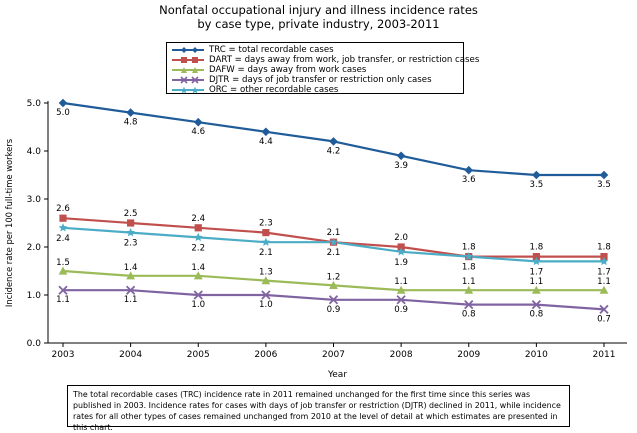 The height and width of the screenshot is (433, 637). What do you see at coordinates (131, 214) in the screenshot?
I see `dart-data-label-1: 2.5` at bounding box center [131, 214].